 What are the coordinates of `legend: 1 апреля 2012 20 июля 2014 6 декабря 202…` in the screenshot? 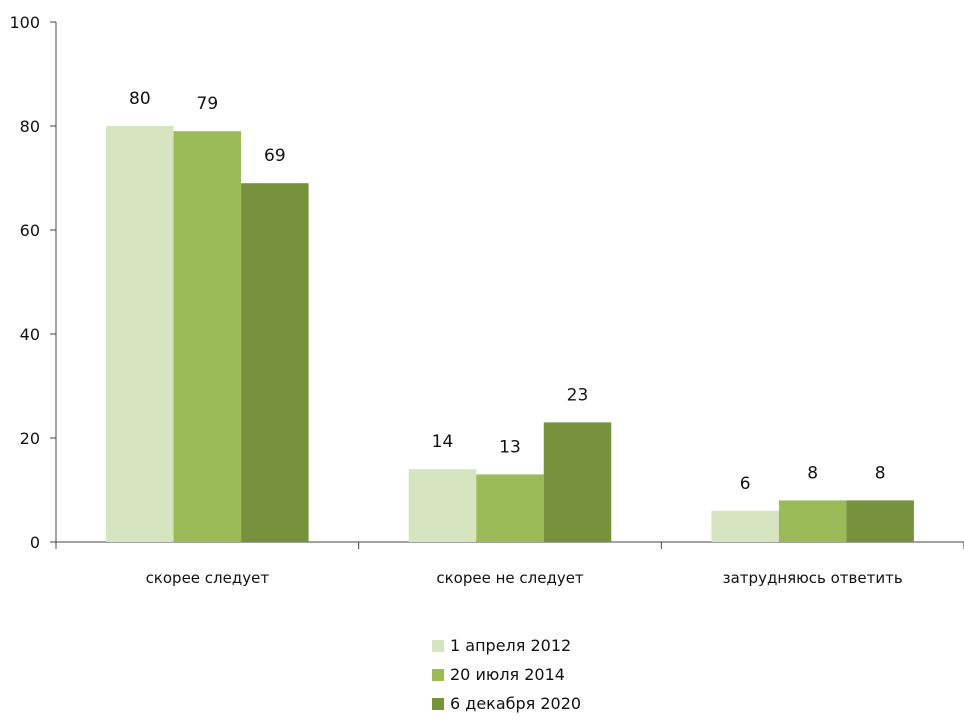 It's located at (506, 674).